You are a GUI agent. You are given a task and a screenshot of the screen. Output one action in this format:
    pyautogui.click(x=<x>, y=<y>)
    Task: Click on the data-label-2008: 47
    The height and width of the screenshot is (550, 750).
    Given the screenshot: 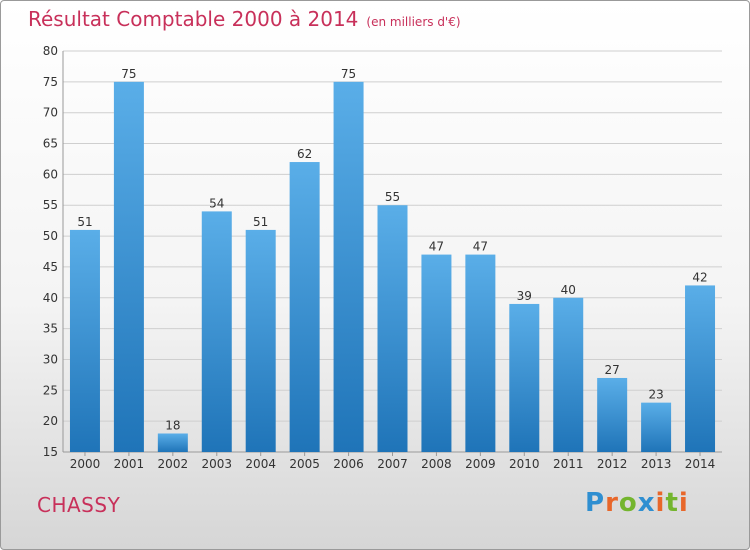 What is the action you would take?
    pyautogui.click(x=436, y=247)
    